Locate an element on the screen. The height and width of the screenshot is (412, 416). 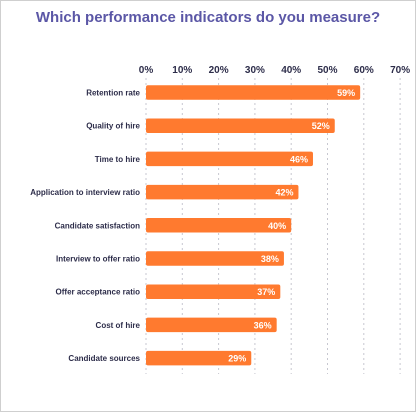
x-tick-label-60: 60% is located at coordinates (364, 70).